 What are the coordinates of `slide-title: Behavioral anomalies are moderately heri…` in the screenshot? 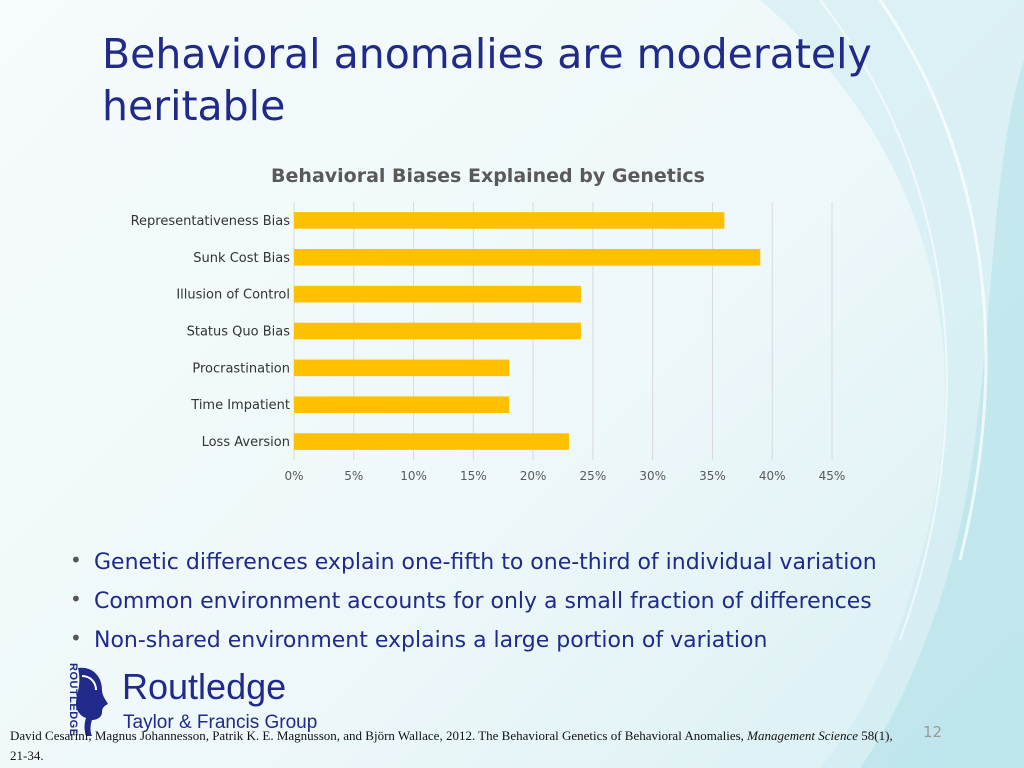 It's located at (487, 80).